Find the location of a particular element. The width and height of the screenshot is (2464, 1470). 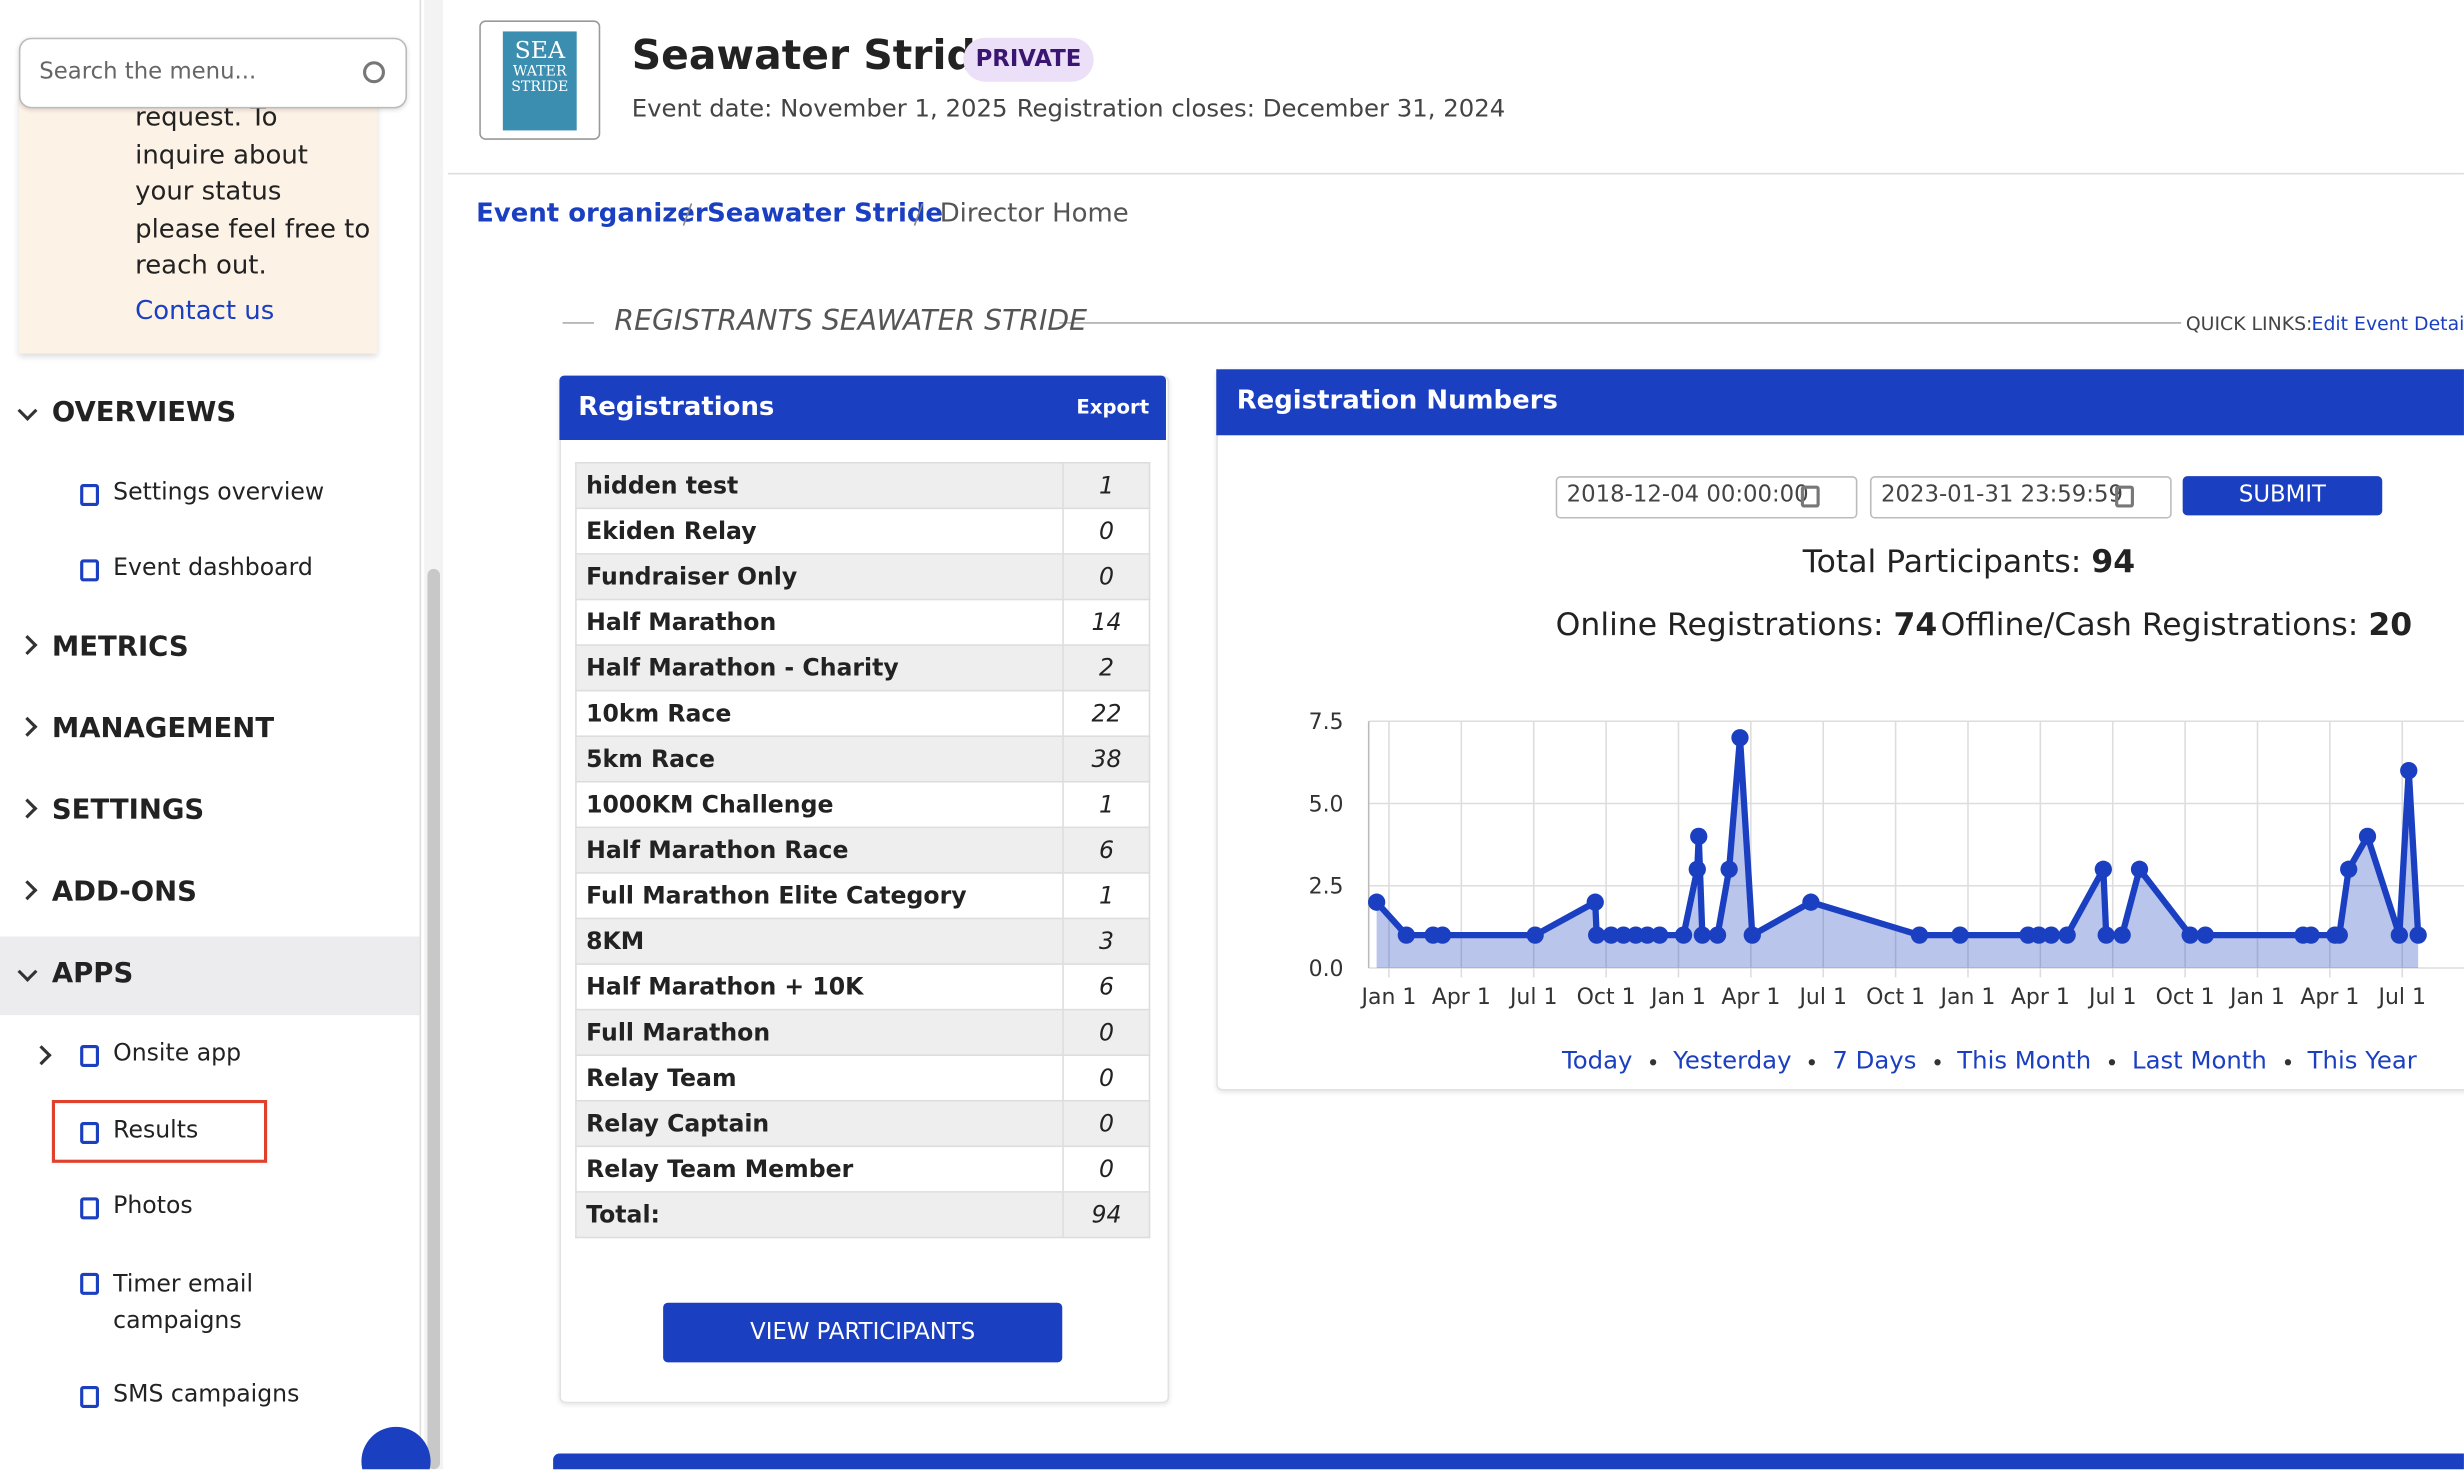

date-to: 2023-01-31 23:59:59 is located at coordinates (2001, 495).